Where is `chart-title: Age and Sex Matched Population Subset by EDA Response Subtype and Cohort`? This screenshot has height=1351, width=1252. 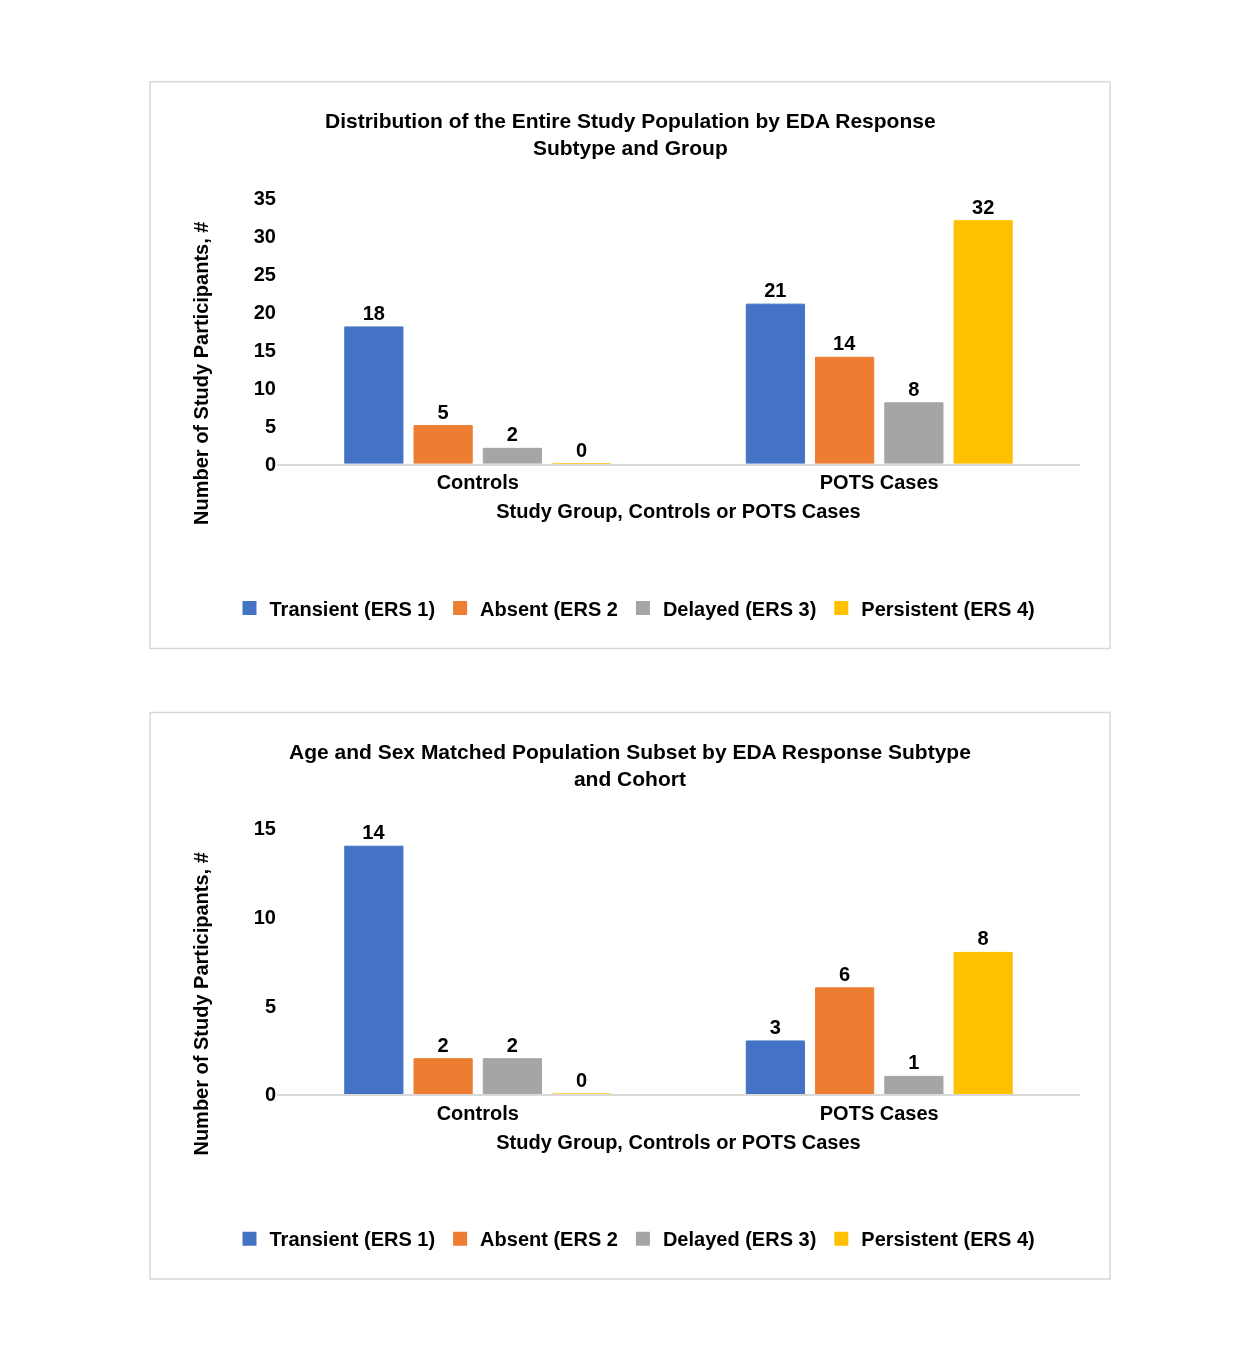
chart-title: Age and Sex Matched Population Subset by EDA Response Subtype and Cohort is located at coordinates (630, 765).